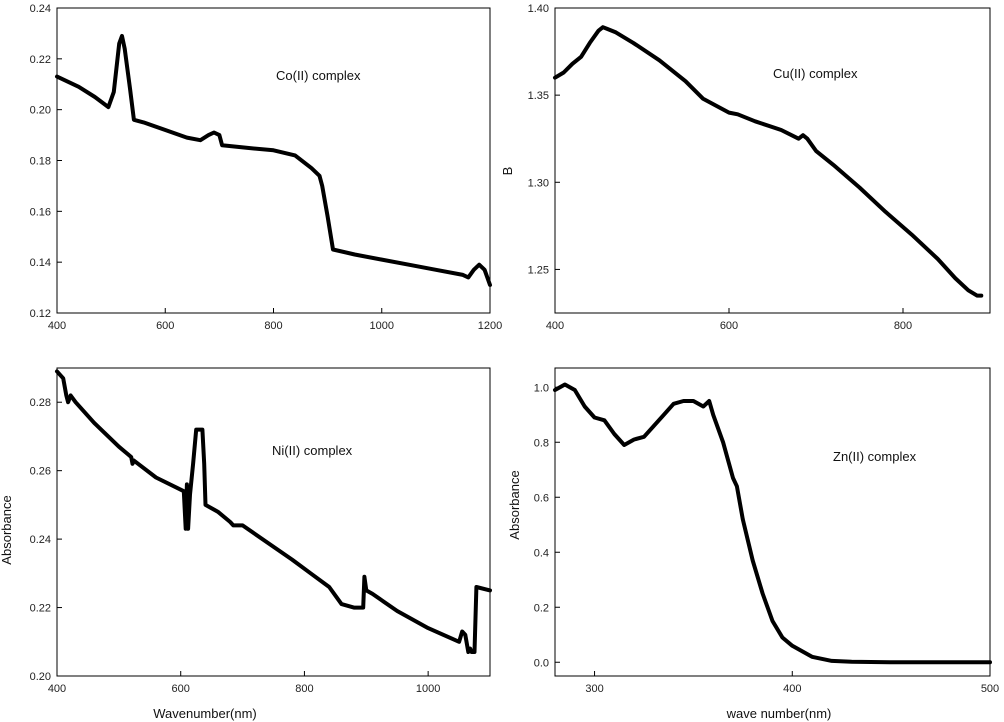  What do you see at coordinates (555, 326) in the screenshot?
I see `cu-x-tick-label: 400` at bounding box center [555, 326].